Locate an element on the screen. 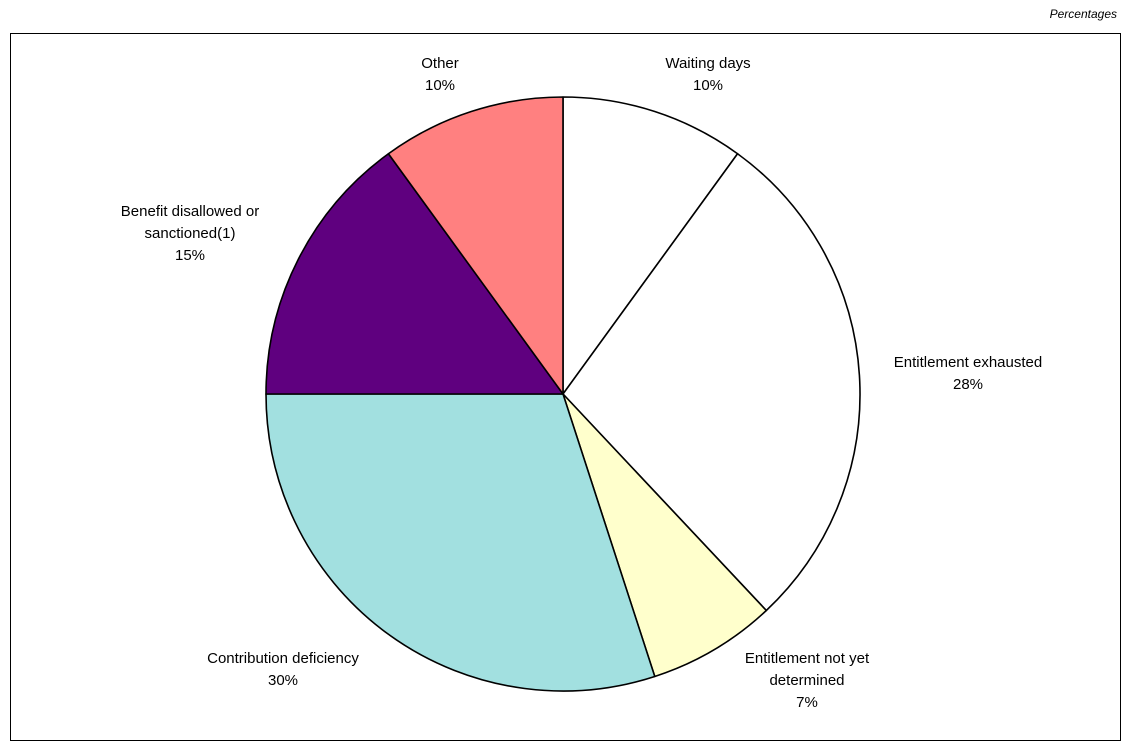  slice-name-label: Entitlement exhausted is located at coordinates (968, 362).